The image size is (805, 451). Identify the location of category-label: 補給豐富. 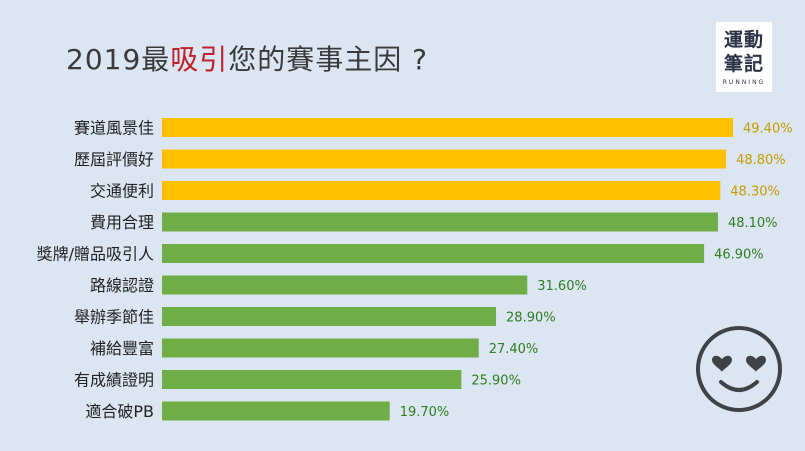
(122, 348).